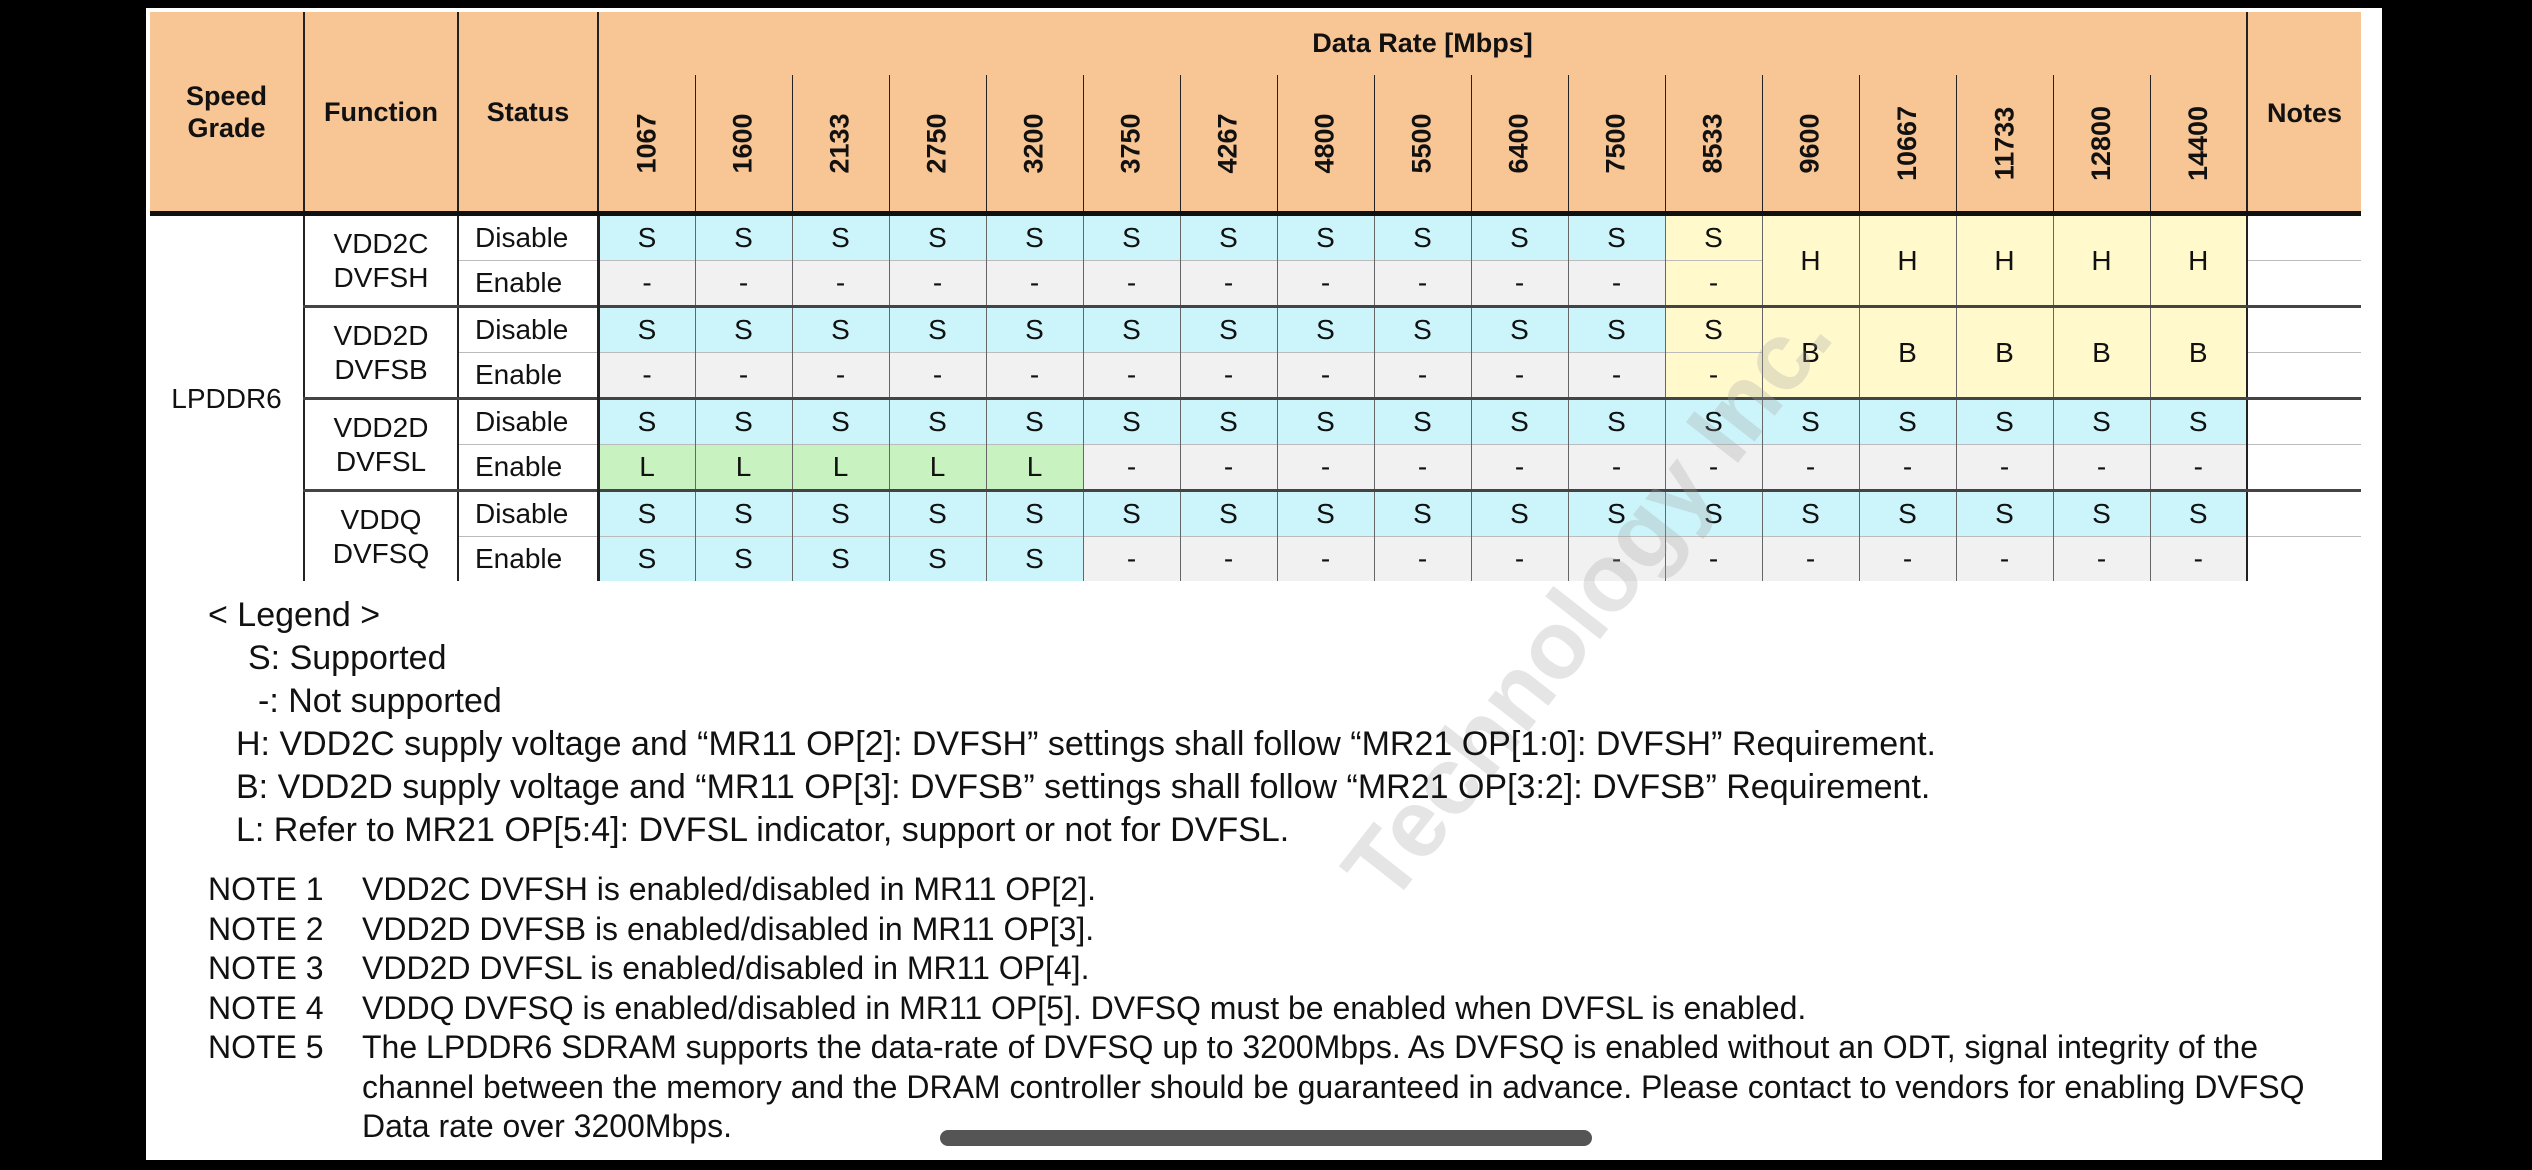 The image size is (2532, 1170). I want to click on legend-item: S: Supported, so click(347, 658).